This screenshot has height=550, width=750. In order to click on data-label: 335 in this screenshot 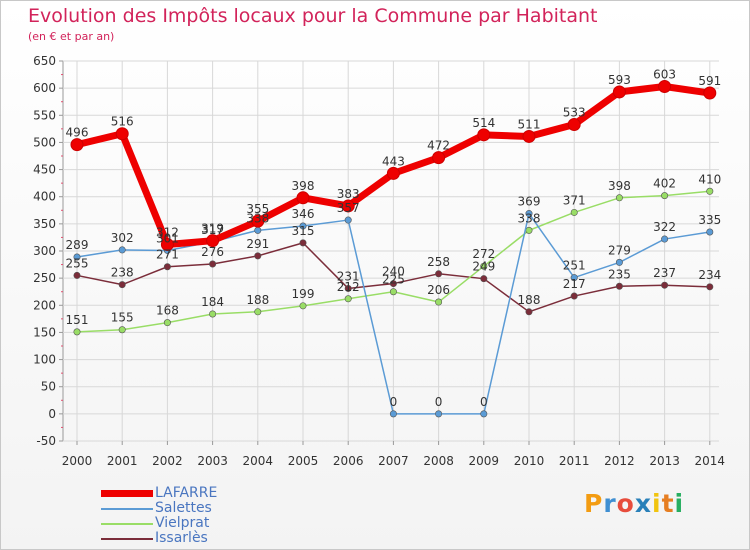, I will do `click(709, 220)`.